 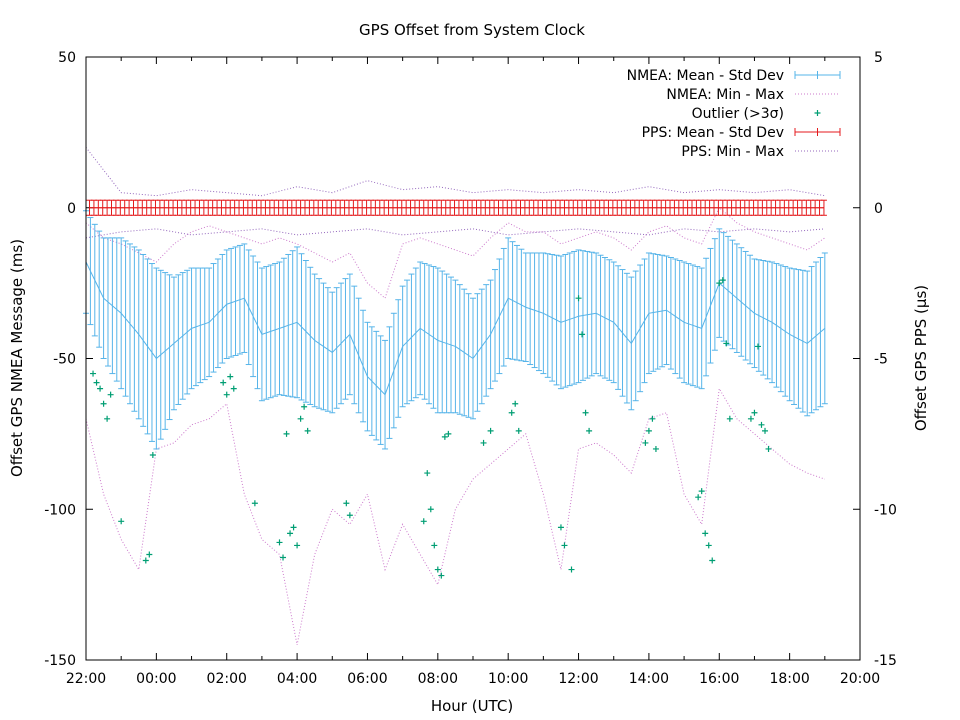 I want to click on x-tick-label: 14:00, so click(x=649, y=679).